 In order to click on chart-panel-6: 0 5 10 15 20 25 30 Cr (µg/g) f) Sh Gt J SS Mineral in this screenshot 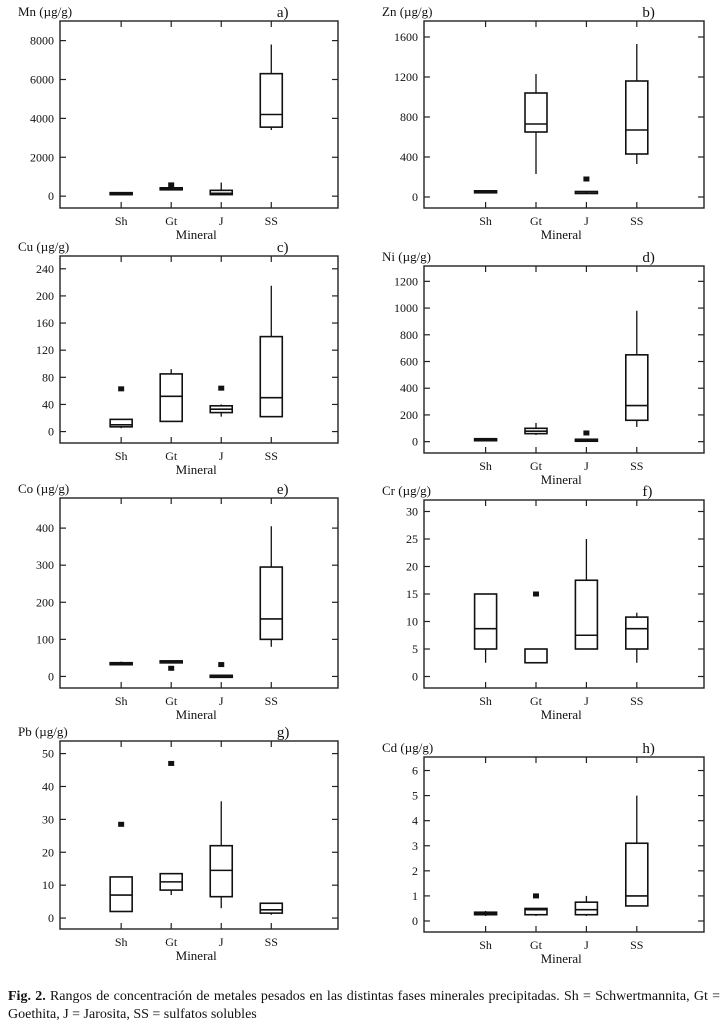, I will do `click(543, 602)`.